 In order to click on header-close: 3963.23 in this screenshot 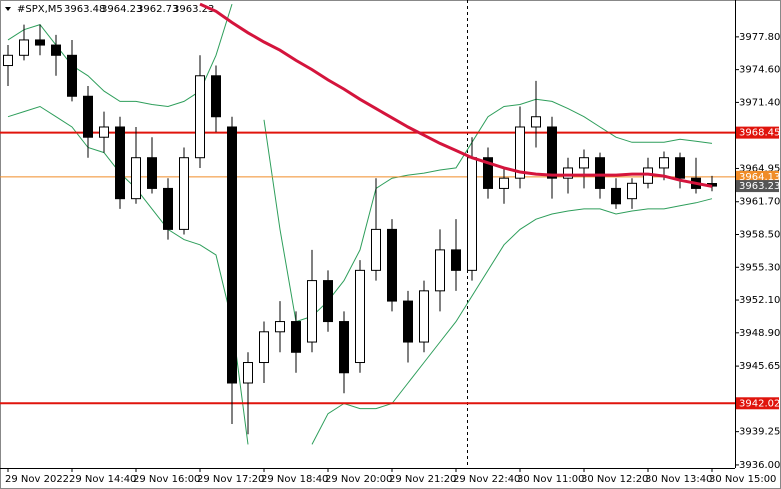, I will do `click(193, 9)`.